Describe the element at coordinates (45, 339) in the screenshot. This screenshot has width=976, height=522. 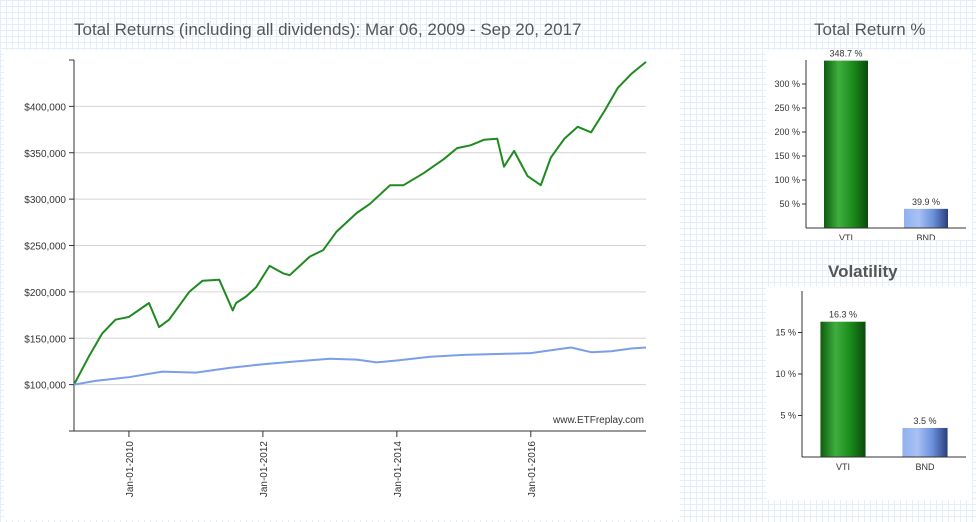
I see `y-tick-label: $150,000` at that location.